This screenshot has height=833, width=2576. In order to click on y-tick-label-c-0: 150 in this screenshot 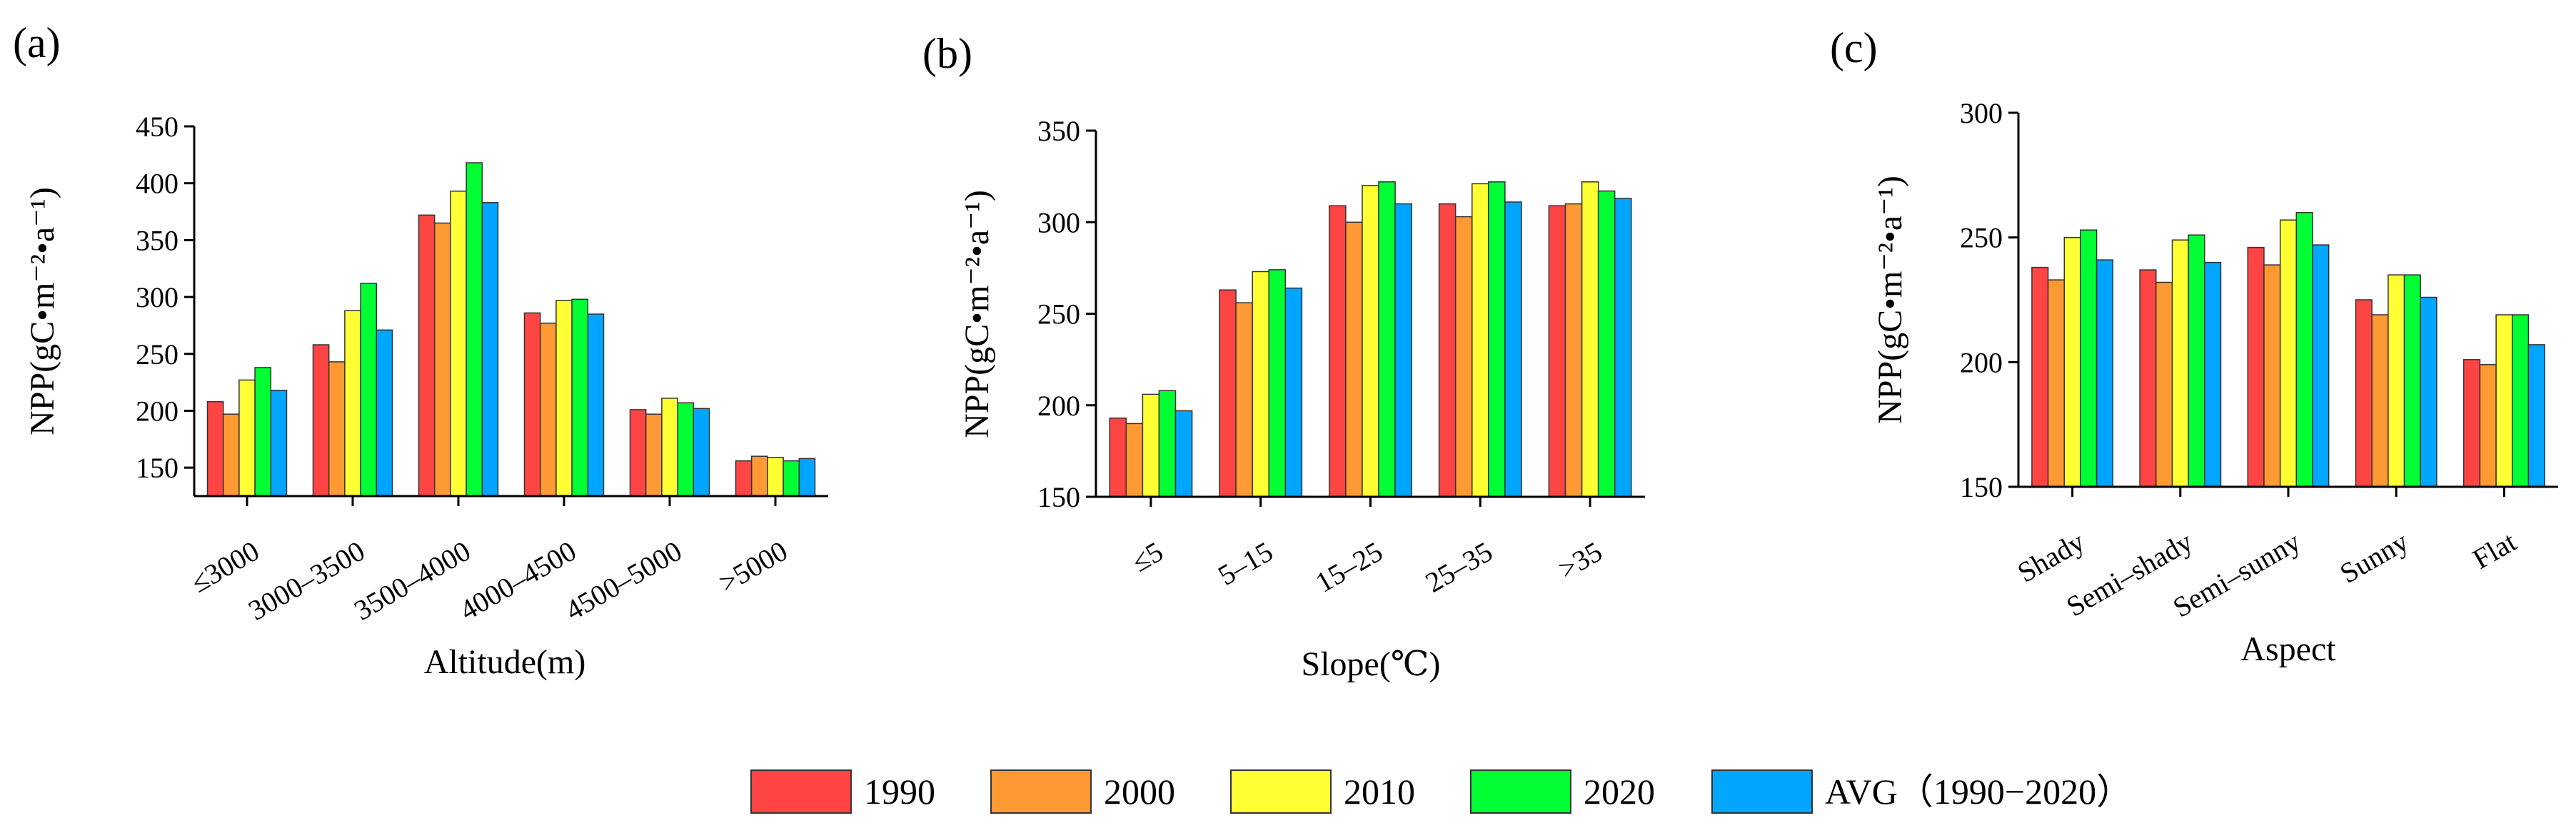, I will do `click(1982, 487)`.